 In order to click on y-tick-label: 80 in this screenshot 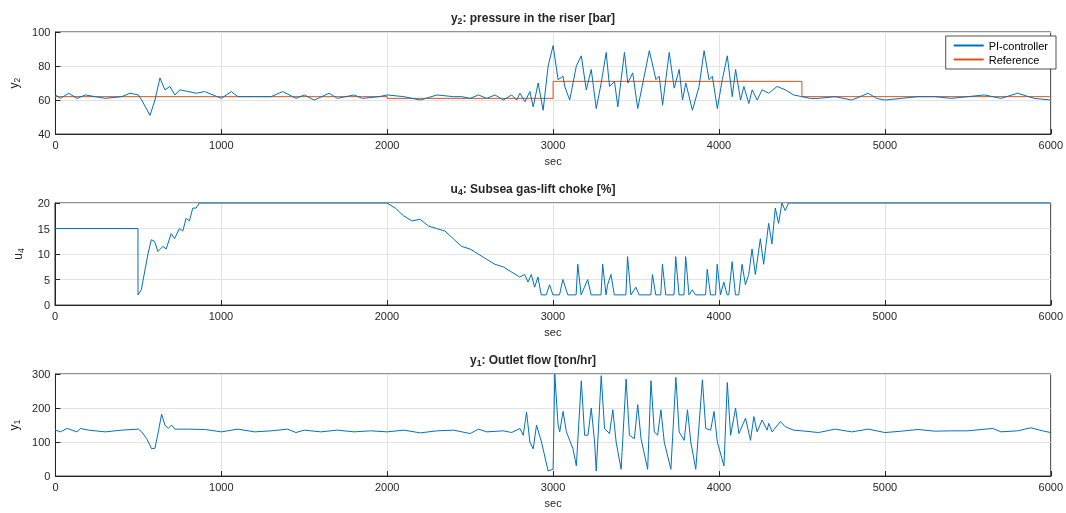, I will do `click(44, 66)`.